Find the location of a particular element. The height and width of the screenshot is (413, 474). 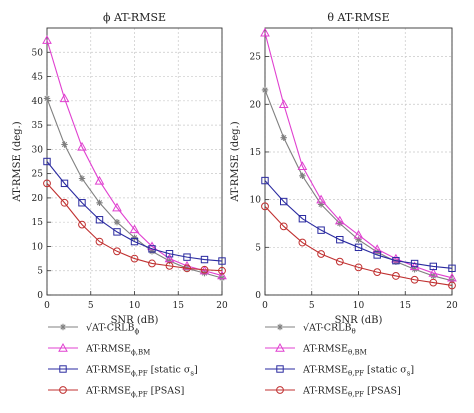

y-tick-label: 5 is located at coordinates (258, 248).